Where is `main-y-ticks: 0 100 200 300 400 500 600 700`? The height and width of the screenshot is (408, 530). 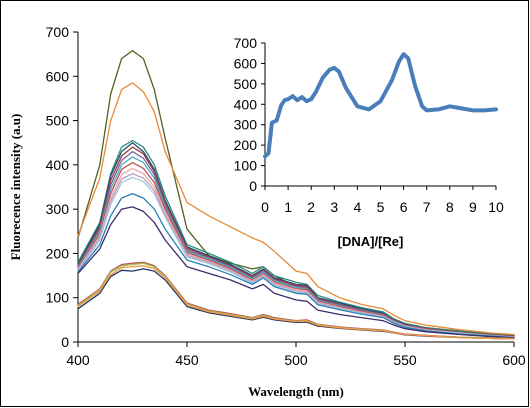
main-y-ticks: 0 100 200 300 400 500 600 700 is located at coordinates (62, 187).